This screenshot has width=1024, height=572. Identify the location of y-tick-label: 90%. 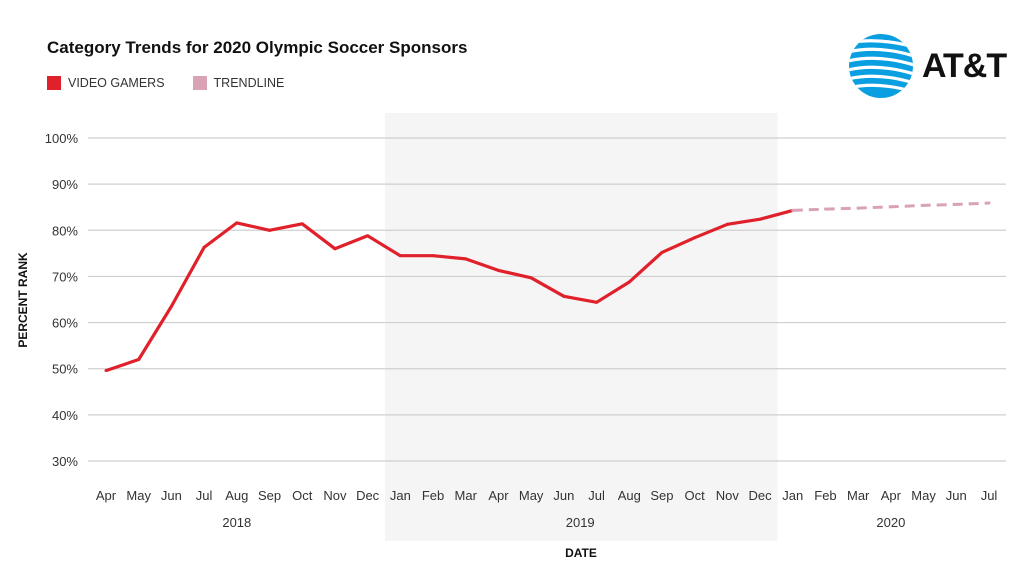
(65, 184).